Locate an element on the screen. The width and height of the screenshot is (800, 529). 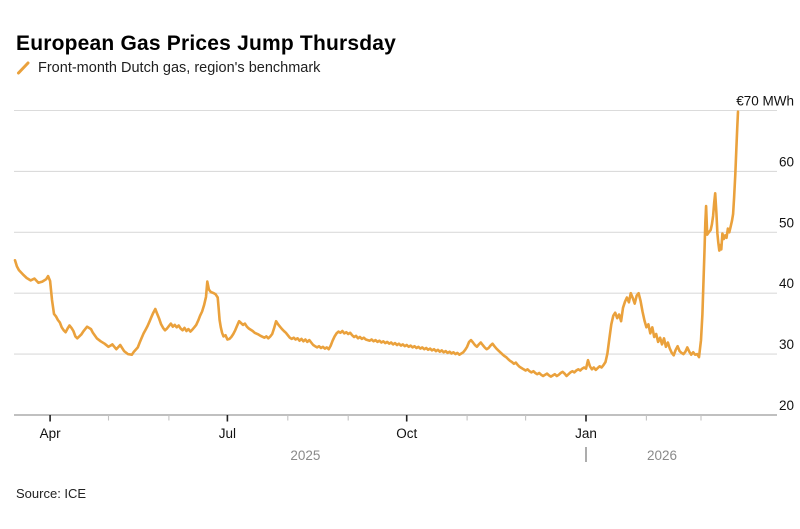
x-axis-label-Oct: Oct is located at coordinates (406, 433).